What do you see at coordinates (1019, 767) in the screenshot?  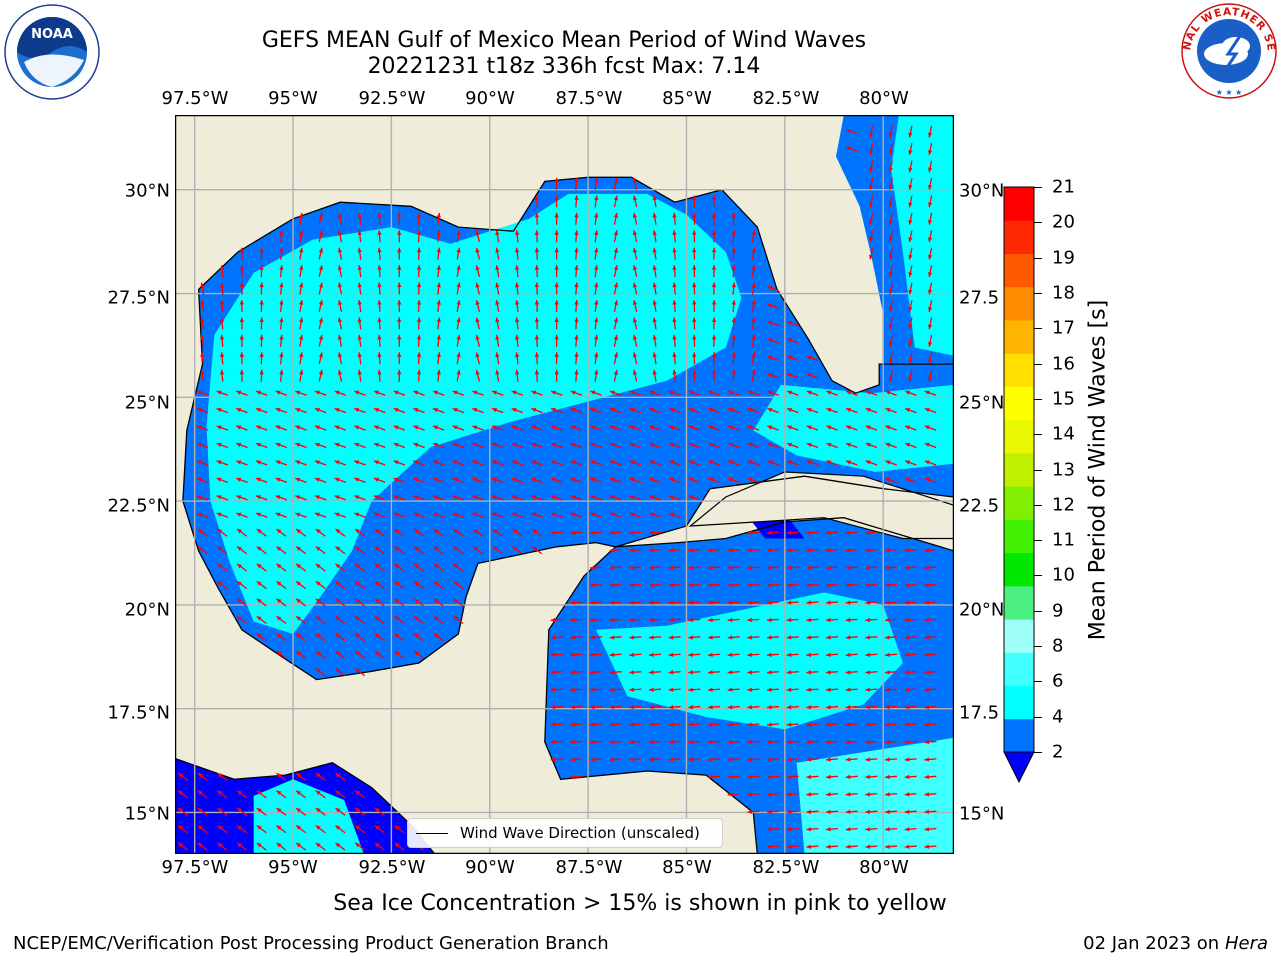 I see `colorbar-under-triangle` at bounding box center [1019, 767].